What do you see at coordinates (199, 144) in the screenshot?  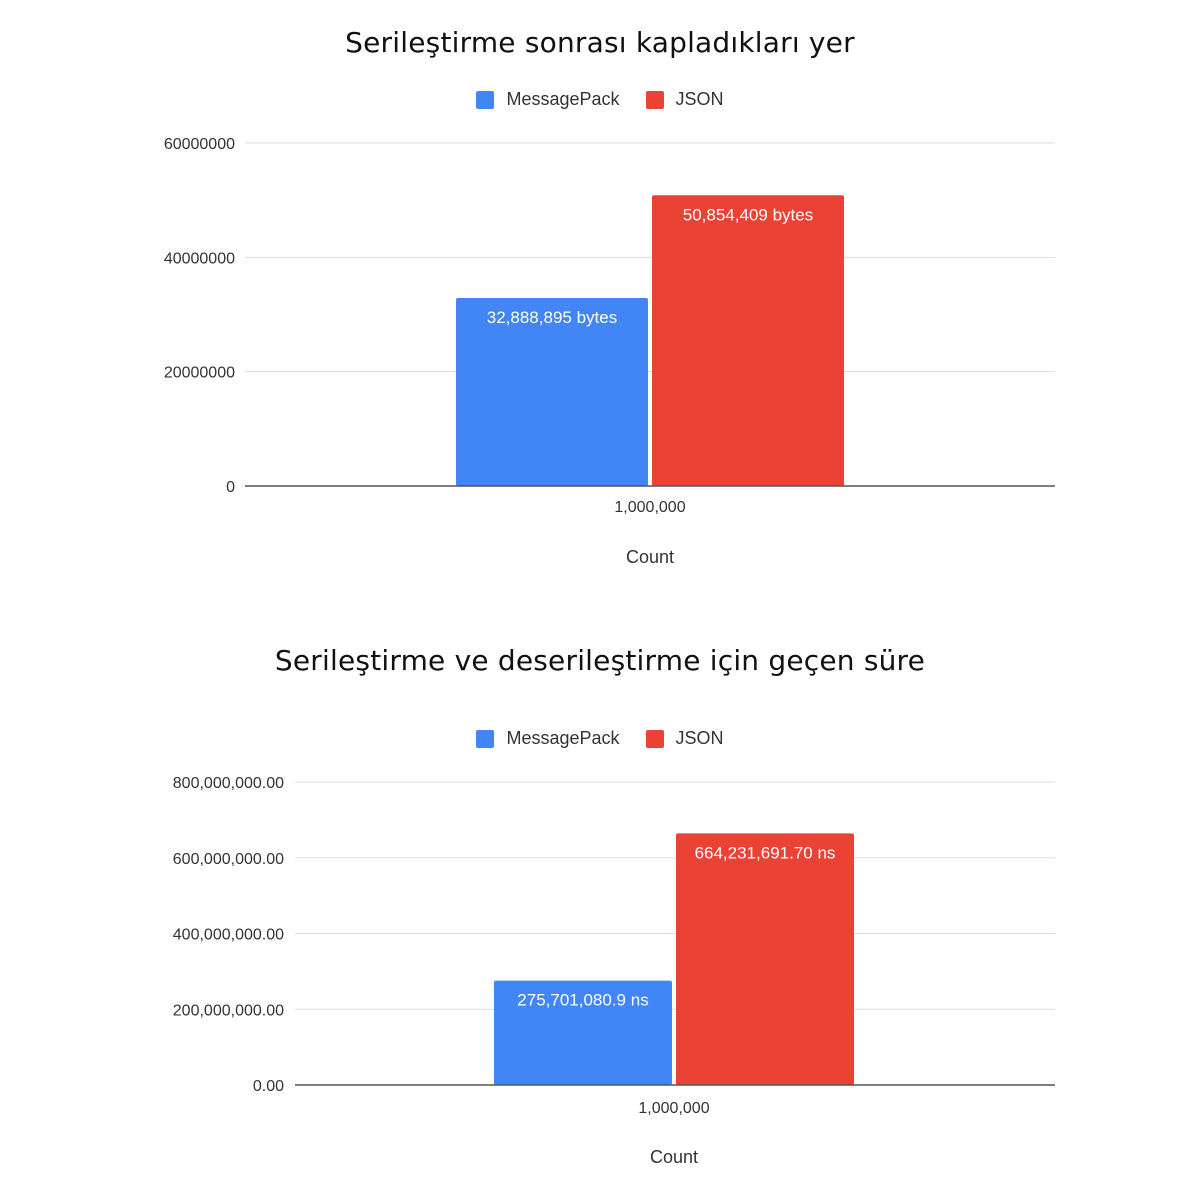 I see `y-tick-label: 60000000` at bounding box center [199, 144].